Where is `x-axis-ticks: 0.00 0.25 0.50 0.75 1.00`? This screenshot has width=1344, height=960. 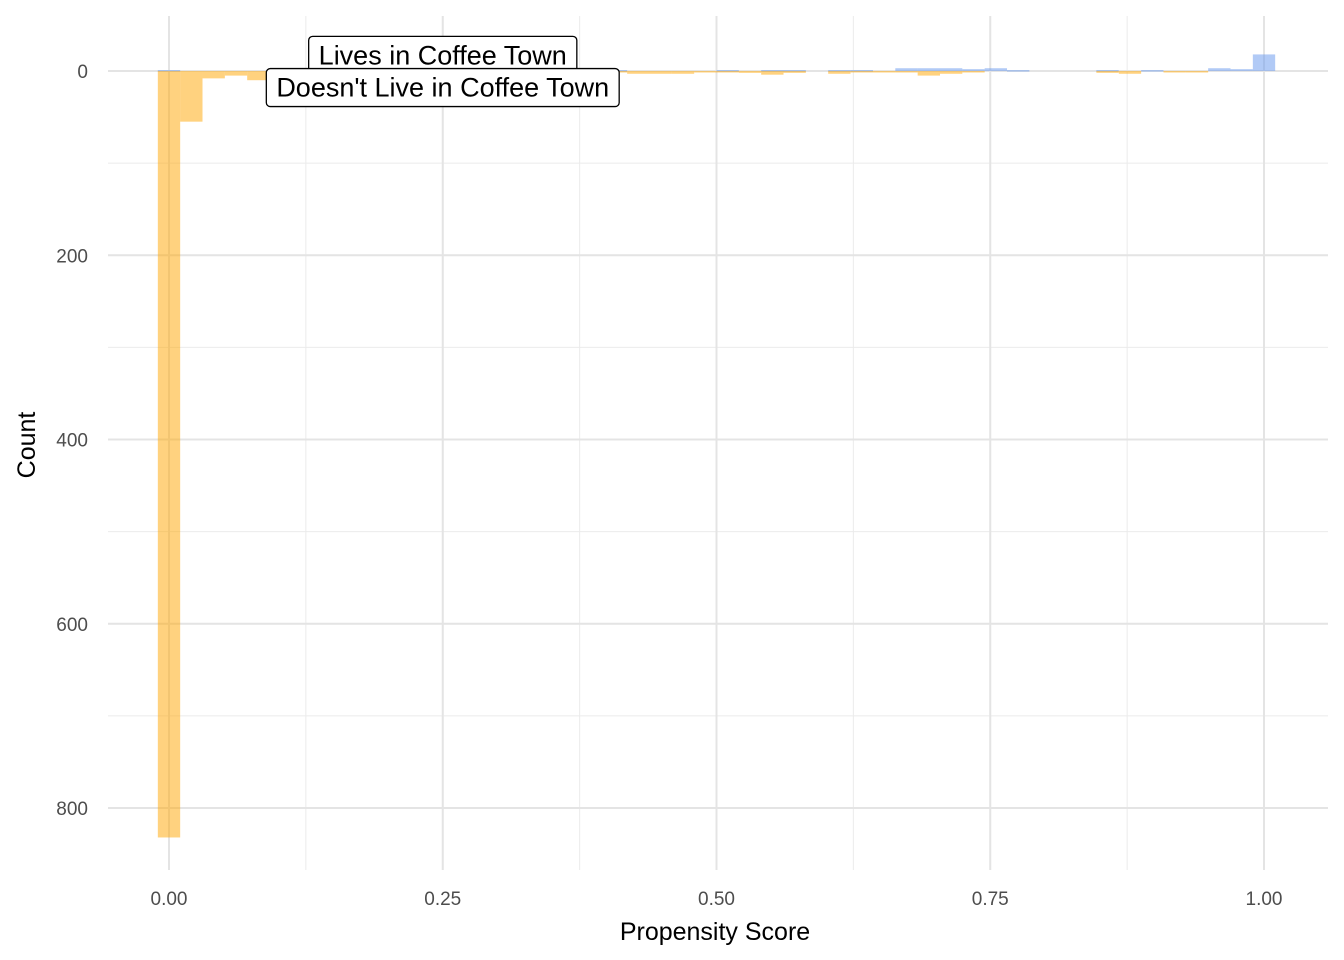
x-axis-ticks: 0.00 0.25 0.50 0.75 1.00 is located at coordinates (717, 899).